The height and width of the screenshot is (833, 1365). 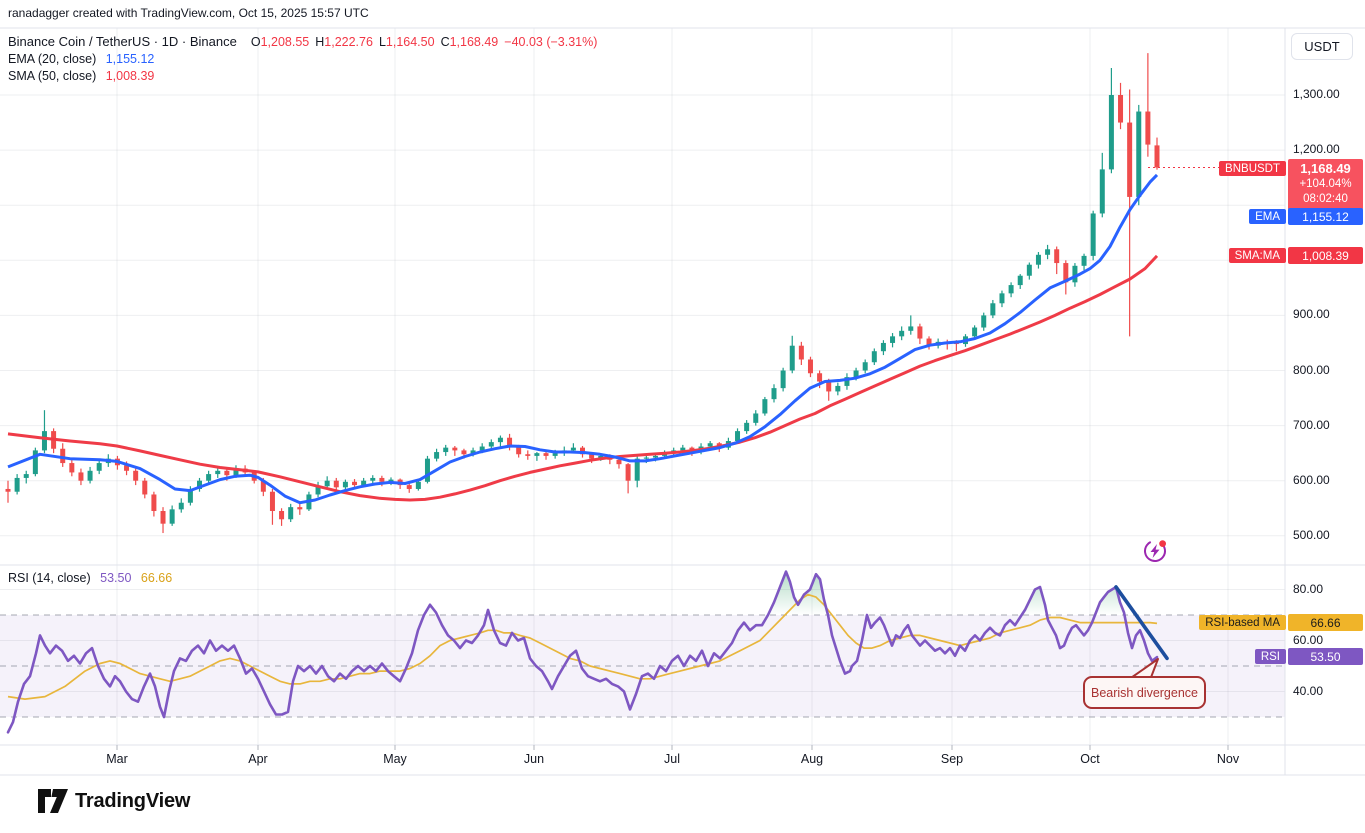 What do you see at coordinates (1267, 216) in the screenshot?
I see `ema-price-tag: EMA` at bounding box center [1267, 216].